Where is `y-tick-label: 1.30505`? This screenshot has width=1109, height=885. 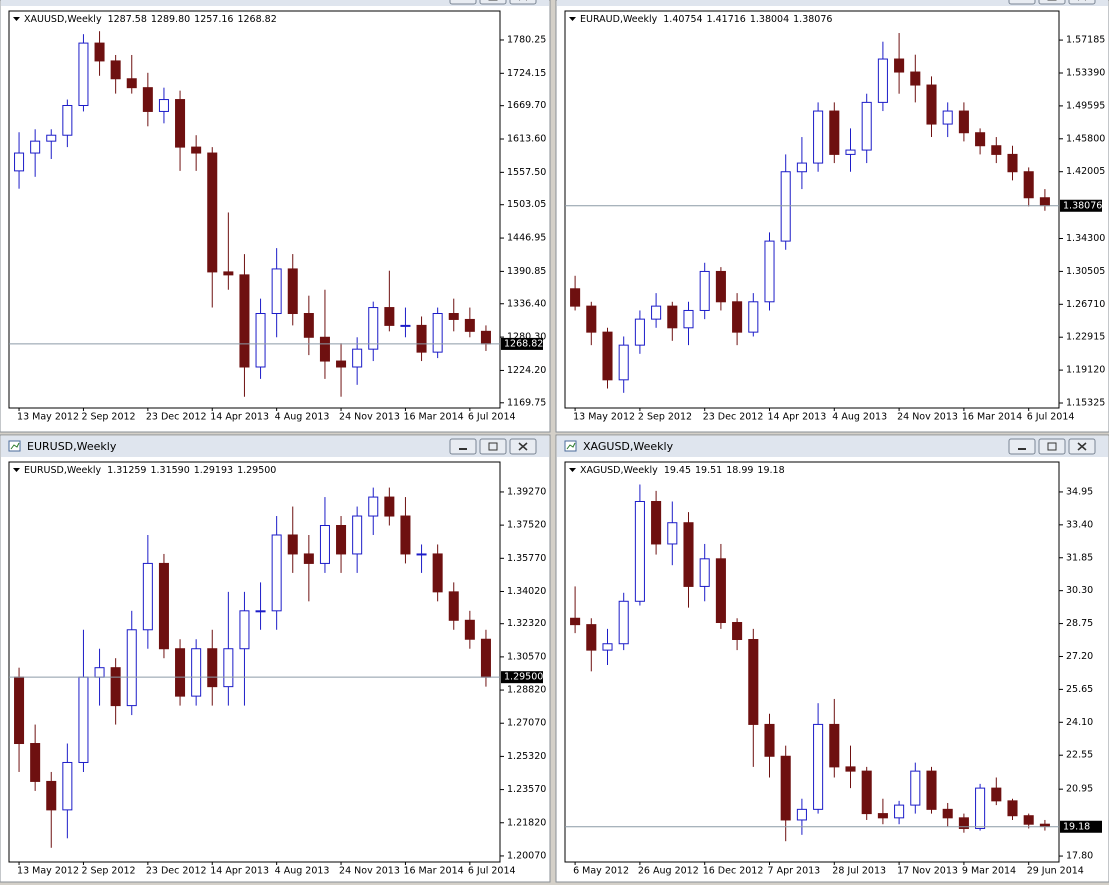
y-tick-label: 1.30505 is located at coordinates (1085, 271).